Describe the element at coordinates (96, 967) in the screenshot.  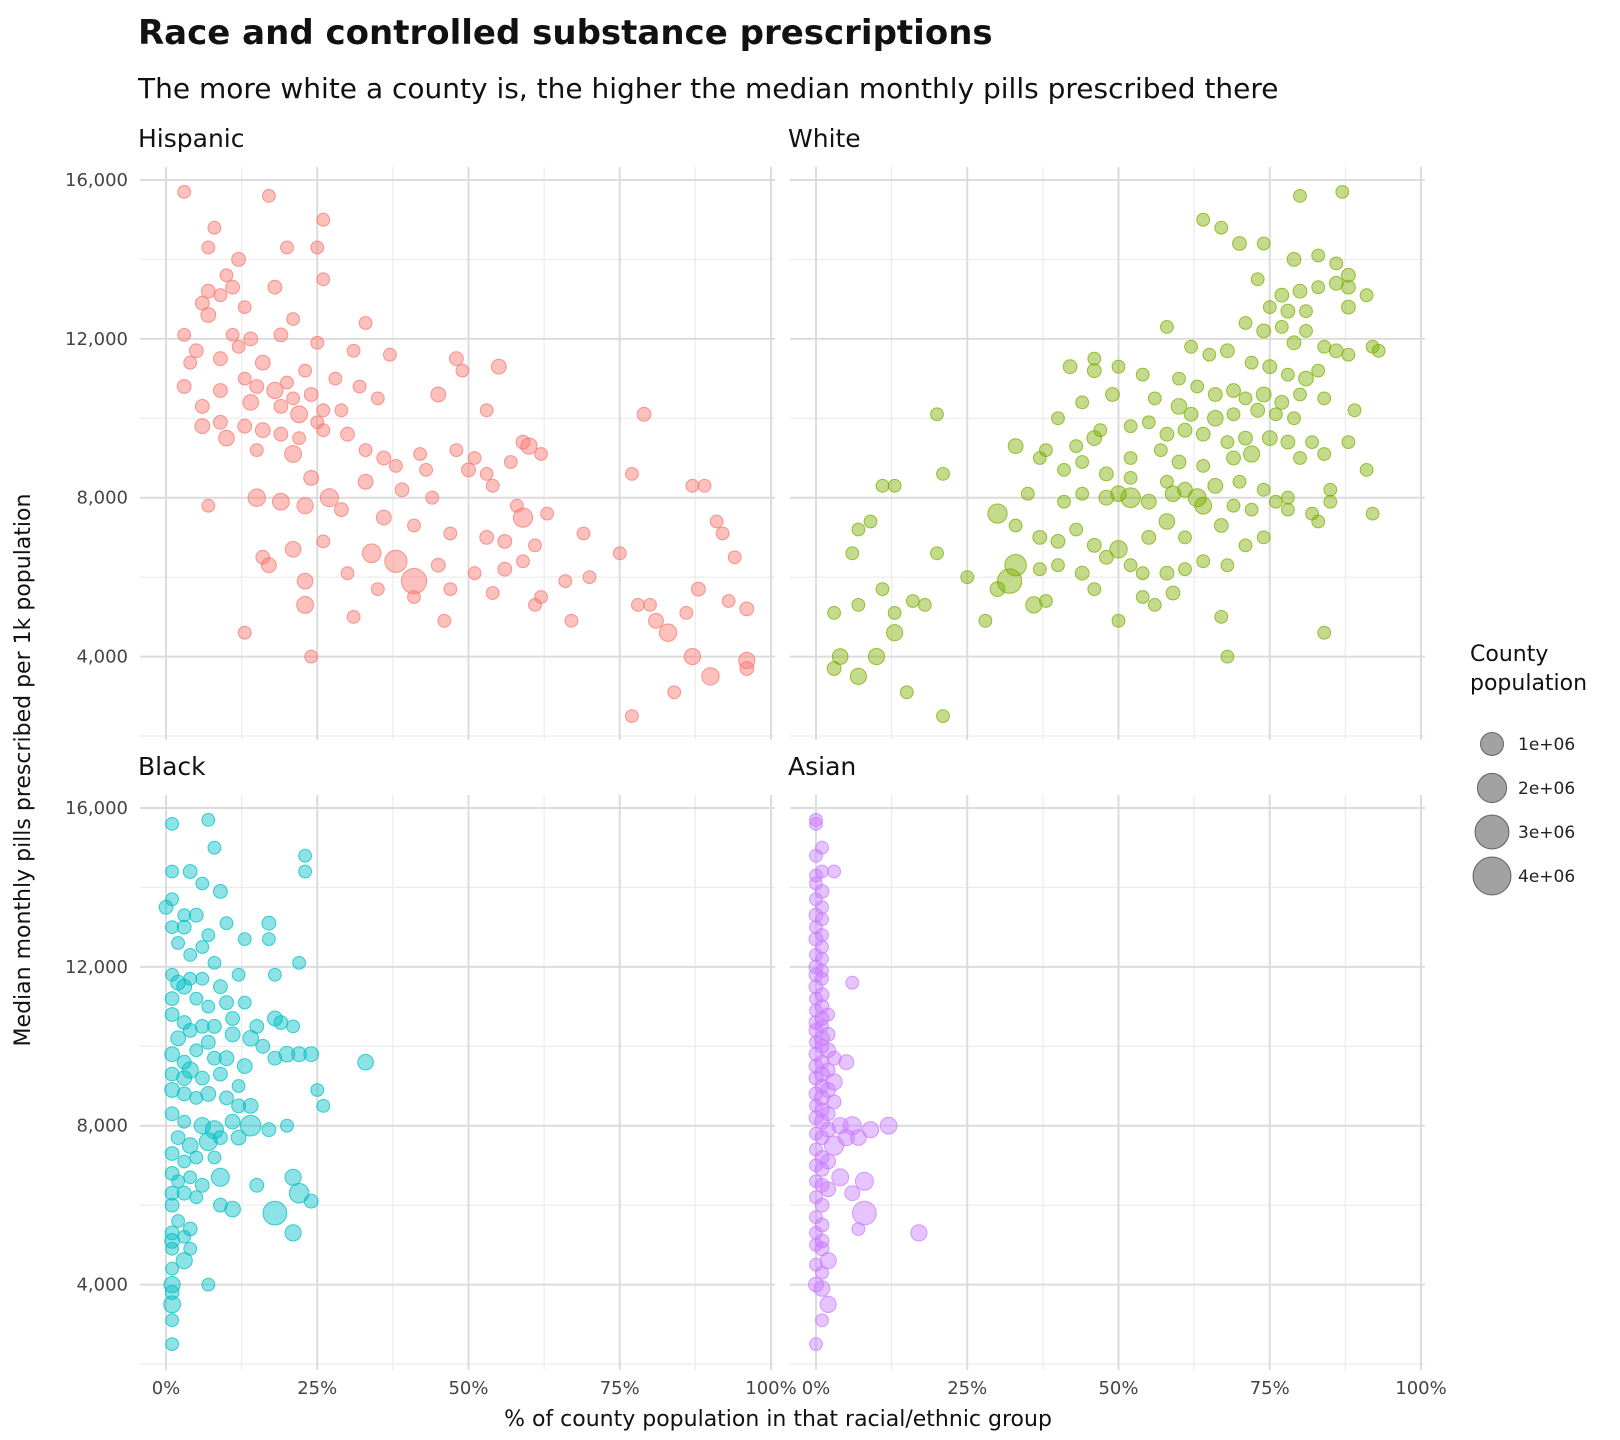
I see `y-tick-label: 12,000` at that location.